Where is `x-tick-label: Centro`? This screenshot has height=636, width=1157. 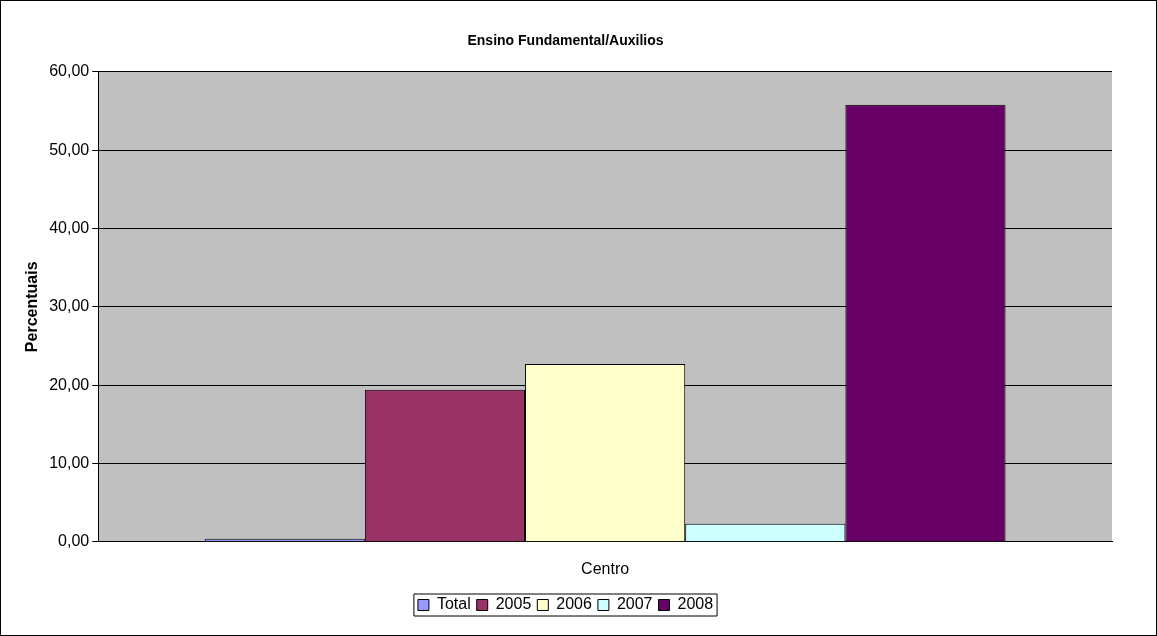 x-tick-label: Centro is located at coordinates (605, 568).